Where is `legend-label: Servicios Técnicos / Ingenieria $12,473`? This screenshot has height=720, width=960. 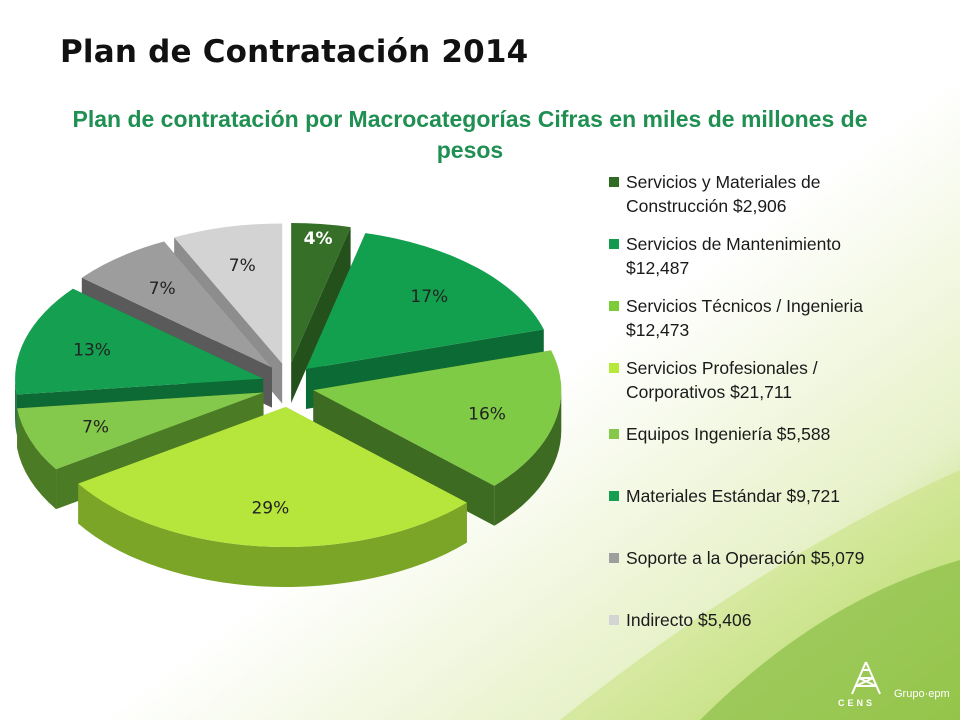 legend-label: Servicios Técnicos / Ingenieria $12,473 is located at coordinates (745, 318).